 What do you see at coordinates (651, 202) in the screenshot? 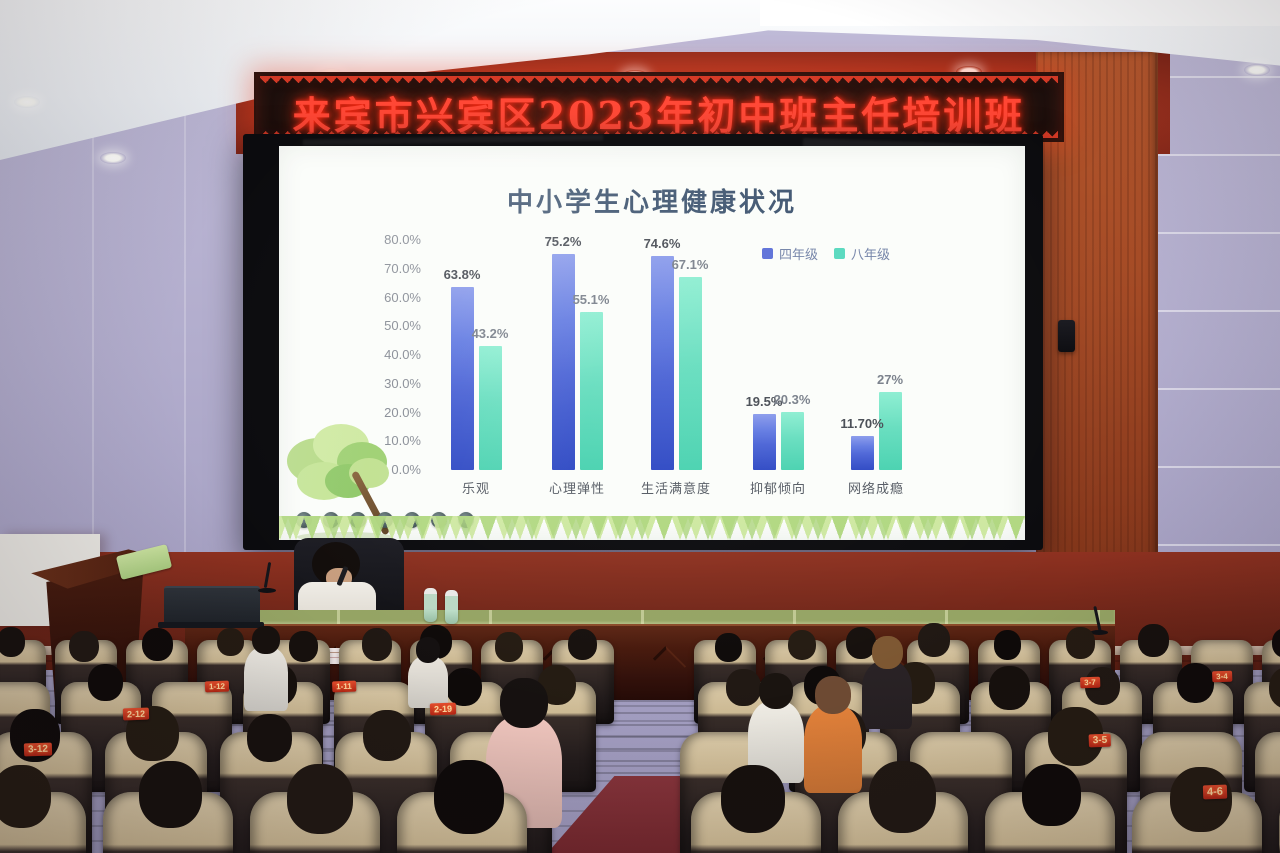
I see `slide-title: 中小学生心理健康状况` at bounding box center [651, 202].